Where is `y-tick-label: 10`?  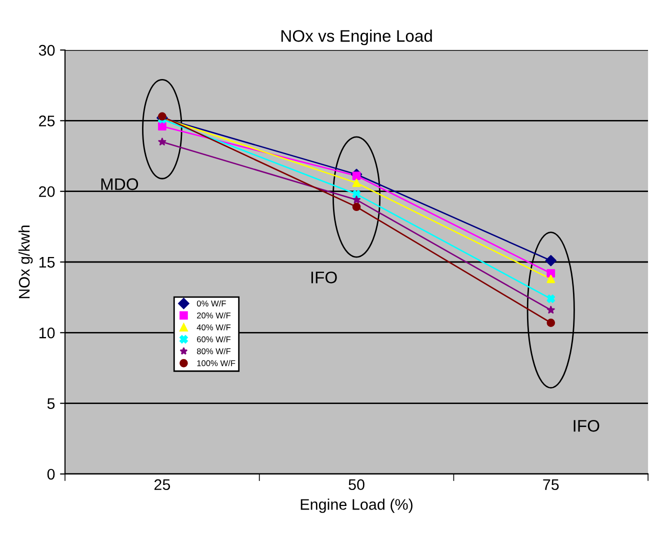 y-tick-label: 10 is located at coordinates (47, 333).